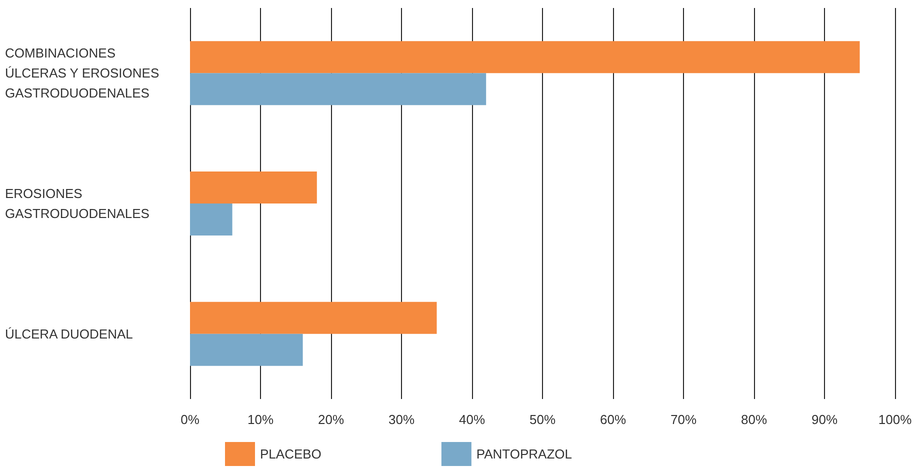 This screenshot has height=471, width=921. What do you see at coordinates (754, 419) in the screenshot?
I see `x-tick-label: 80%` at bounding box center [754, 419].